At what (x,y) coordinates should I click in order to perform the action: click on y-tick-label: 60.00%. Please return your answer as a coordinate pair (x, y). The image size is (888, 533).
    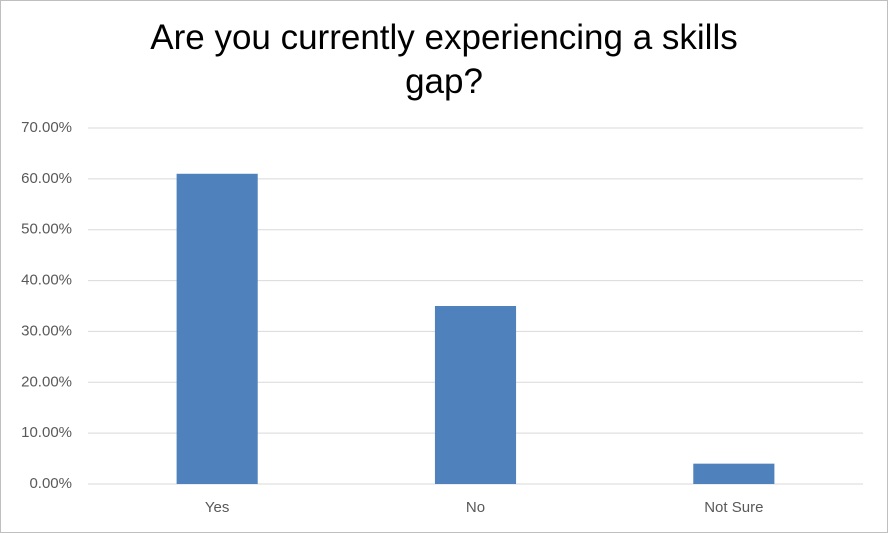
    Looking at the image, I should click on (46, 178).